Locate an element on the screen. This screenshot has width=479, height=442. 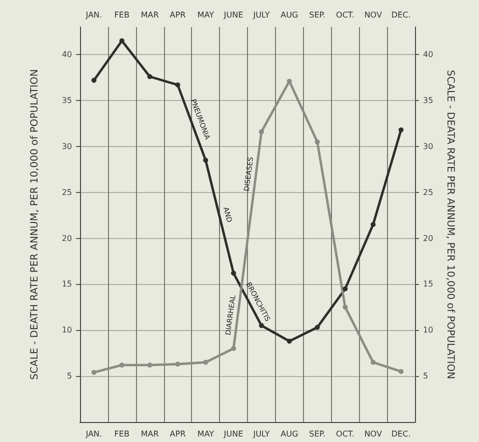
category-label: JAN. is located at coordinates (94, 15).